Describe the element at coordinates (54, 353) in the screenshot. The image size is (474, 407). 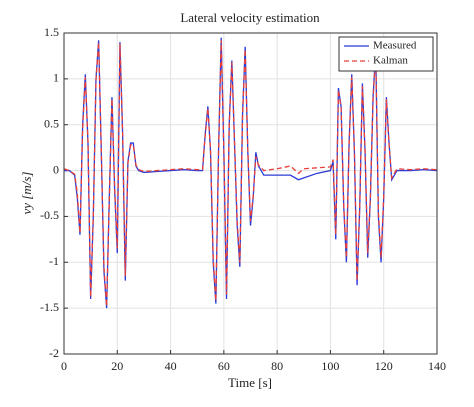
I see `y-tick-label: -2` at that location.